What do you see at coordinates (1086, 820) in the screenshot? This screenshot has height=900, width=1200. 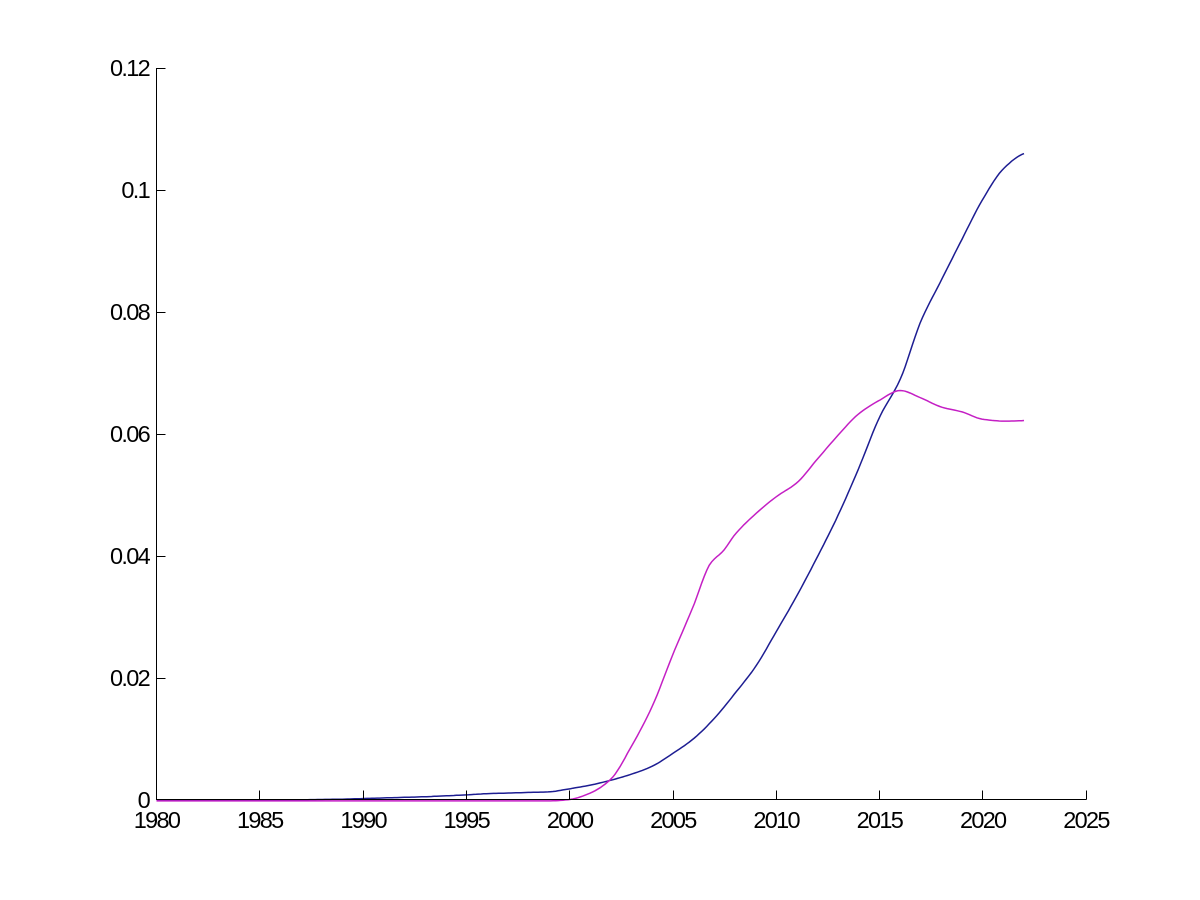 I see `svg-text: 2025` at bounding box center [1086, 820].